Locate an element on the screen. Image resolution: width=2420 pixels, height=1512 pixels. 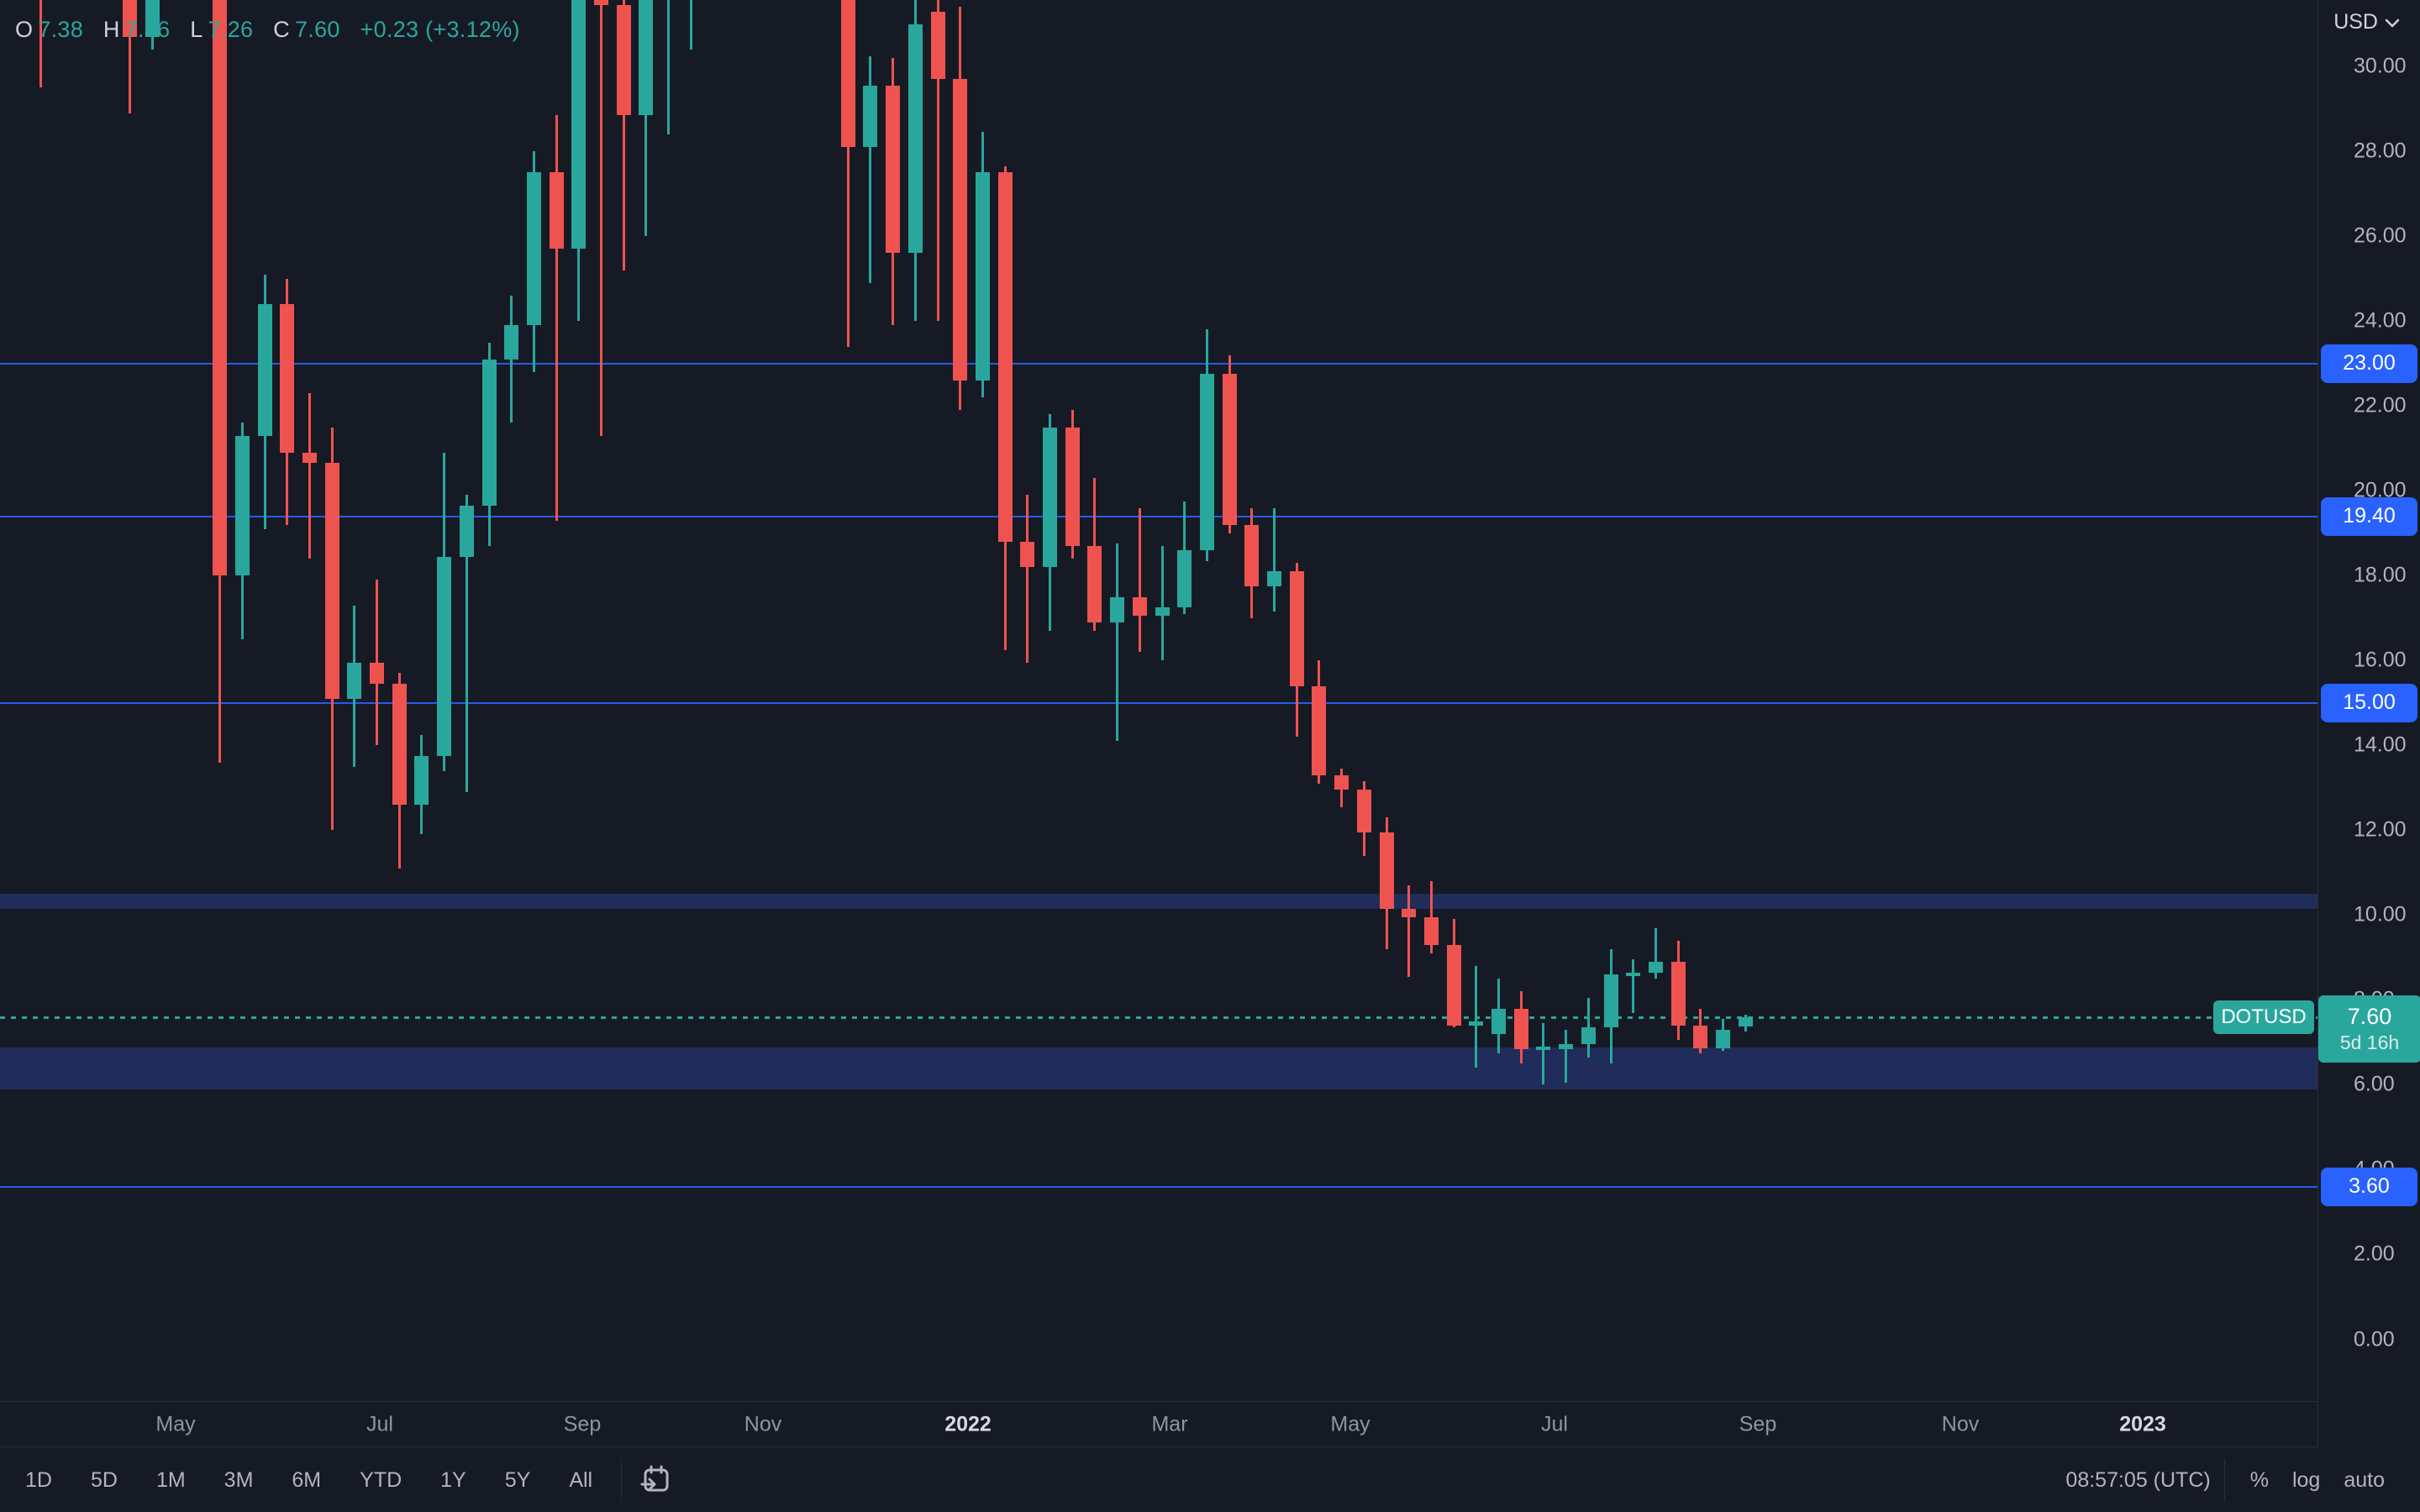
time-axis-month-label: Sep is located at coordinates (1758, 1424).